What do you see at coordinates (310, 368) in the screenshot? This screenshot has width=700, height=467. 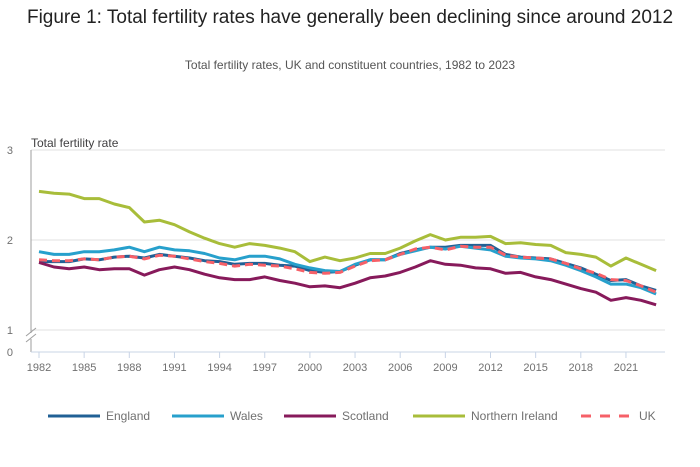 I see `x-tick-label: 2000` at bounding box center [310, 368].